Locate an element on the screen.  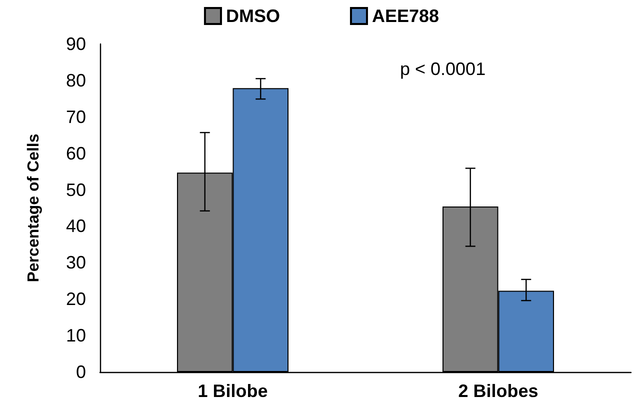
y-tick-label: 60 is located at coordinates (76, 153).